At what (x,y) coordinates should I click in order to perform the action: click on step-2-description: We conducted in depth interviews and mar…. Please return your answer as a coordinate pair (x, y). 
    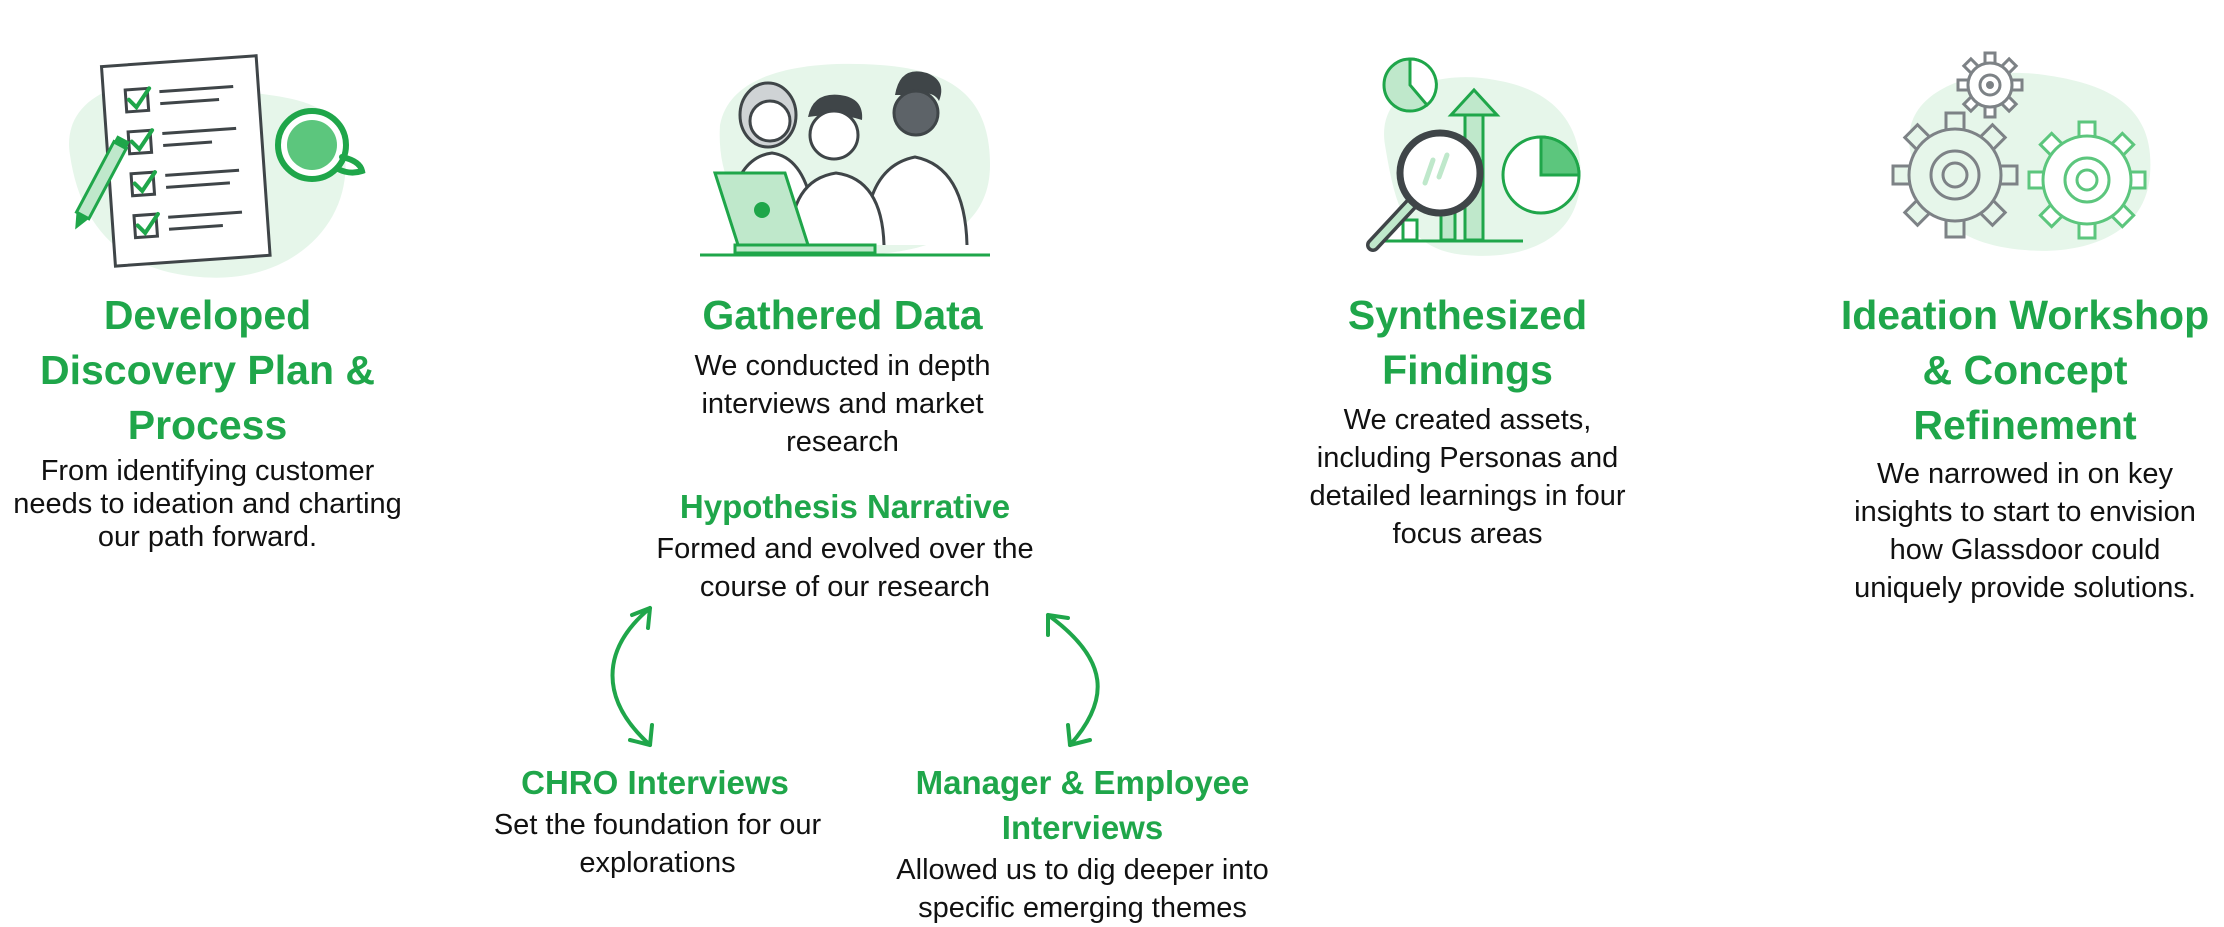
    Looking at the image, I should click on (842, 404).